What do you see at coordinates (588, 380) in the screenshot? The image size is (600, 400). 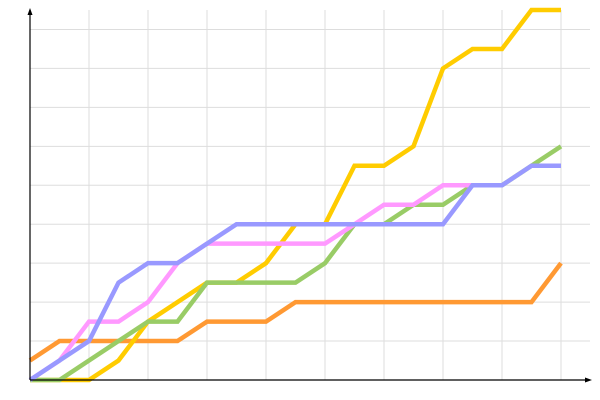 I see `x-axis-arrow-icon` at bounding box center [588, 380].